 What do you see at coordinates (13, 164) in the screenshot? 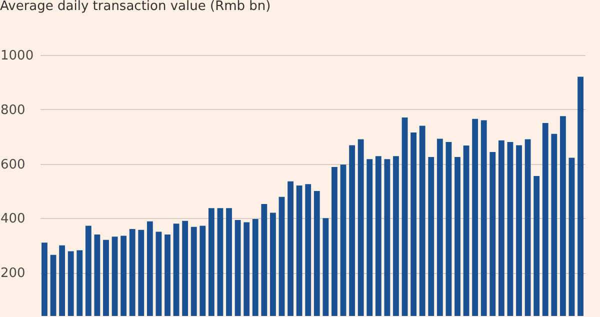
I see `y-tick-label: 600` at bounding box center [13, 164].